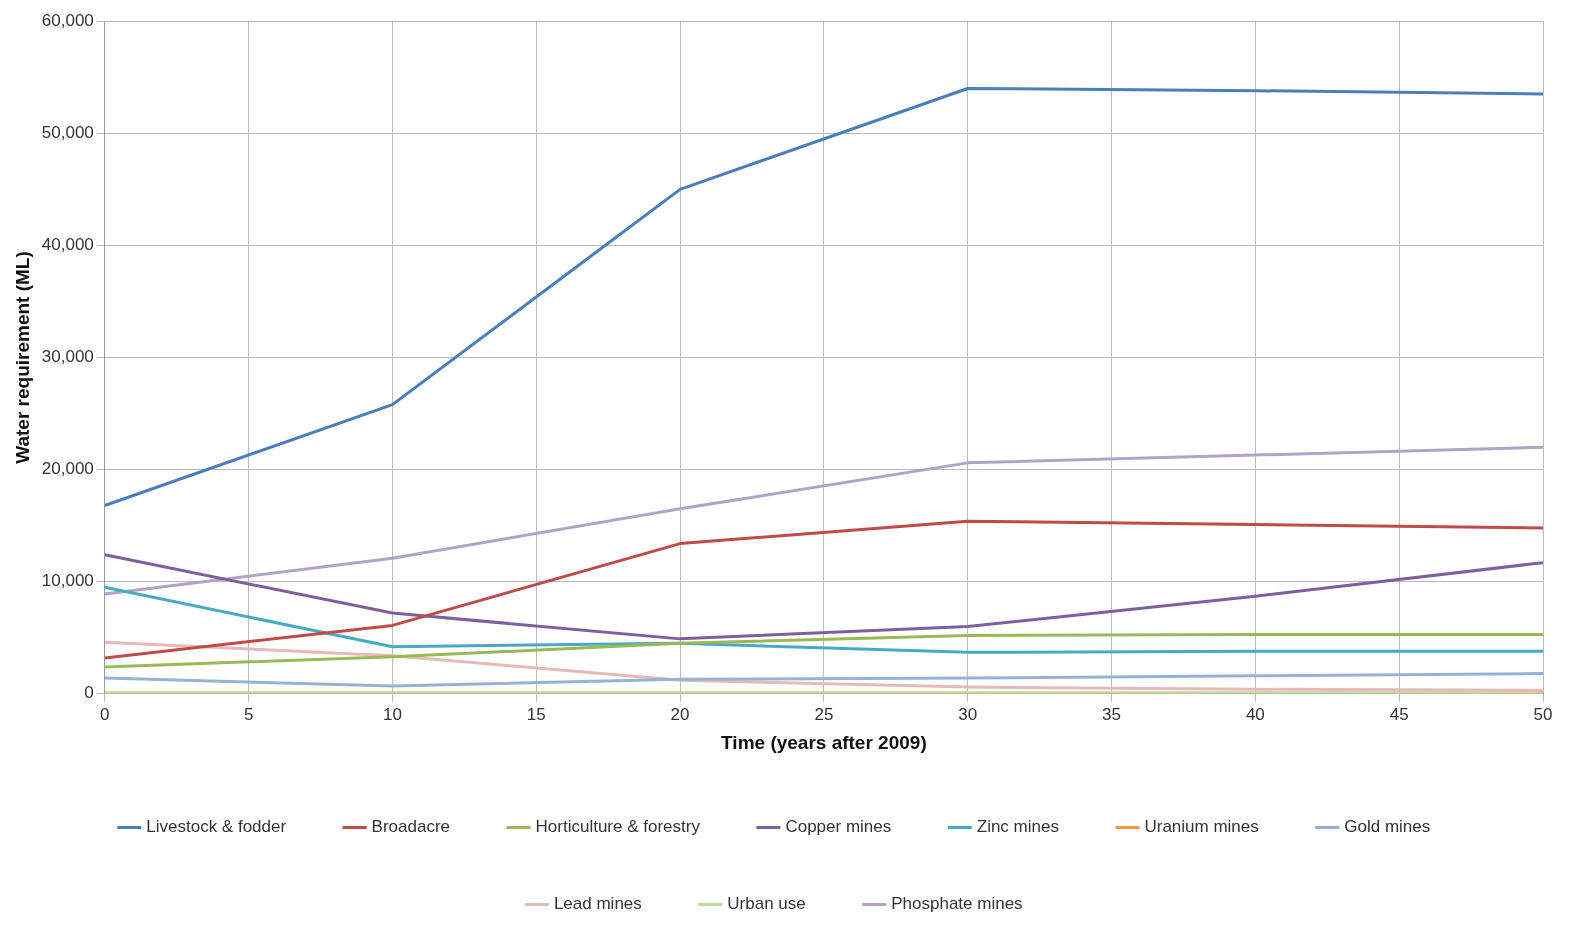  Describe the element at coordinates (680, 714) in the screenshot. I see `x-tick-label: 20` at that location.